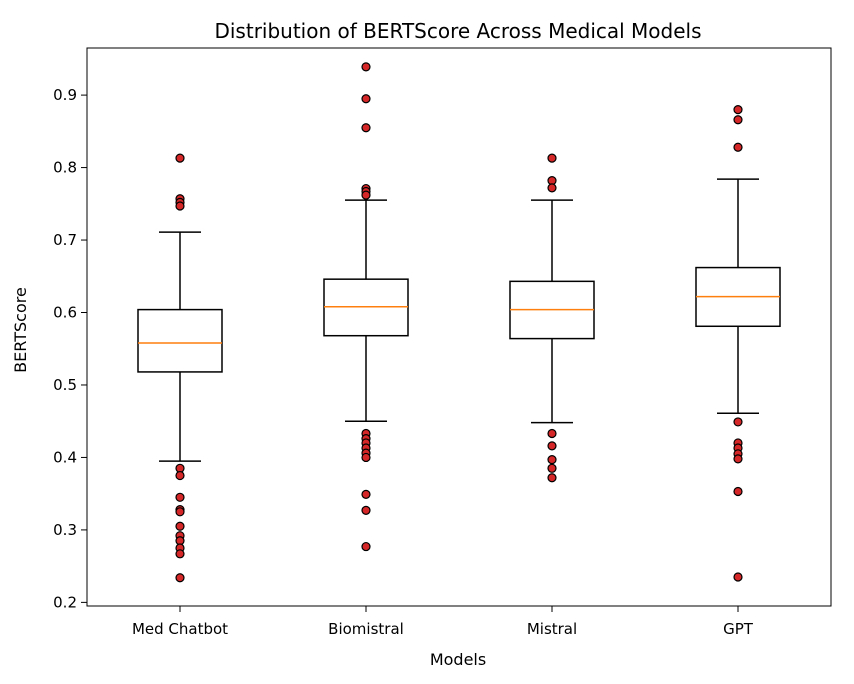 Image resolution: width=854 pixels, height=684 pixels. Describe the element at coordinates (180, 629) in the screenshot. I see `x-tick-label: Med Chatbot` at that location.